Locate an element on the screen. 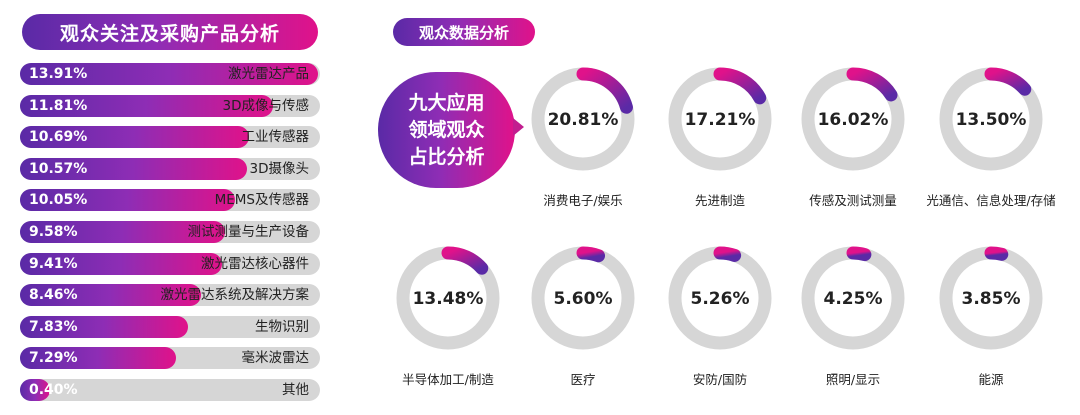  bar-category-label: 激光雷达系统及解决方案 is located at coordinates (235, 295).